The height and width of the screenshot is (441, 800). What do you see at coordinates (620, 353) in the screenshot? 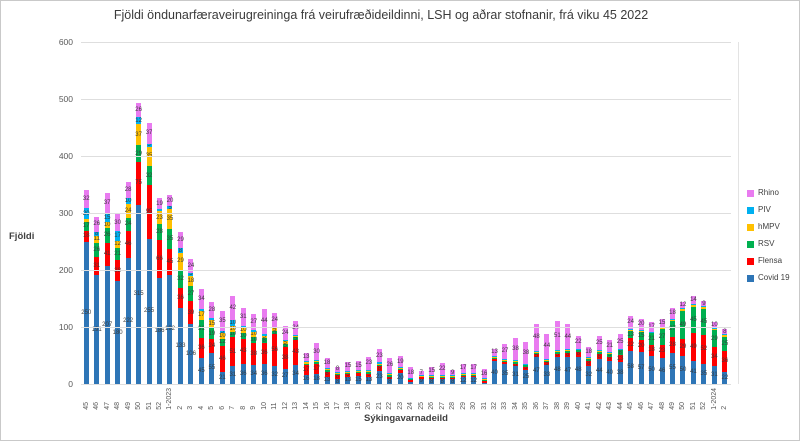
I see `bar-segment-rsv: 8` at bounding box center [620, 353].